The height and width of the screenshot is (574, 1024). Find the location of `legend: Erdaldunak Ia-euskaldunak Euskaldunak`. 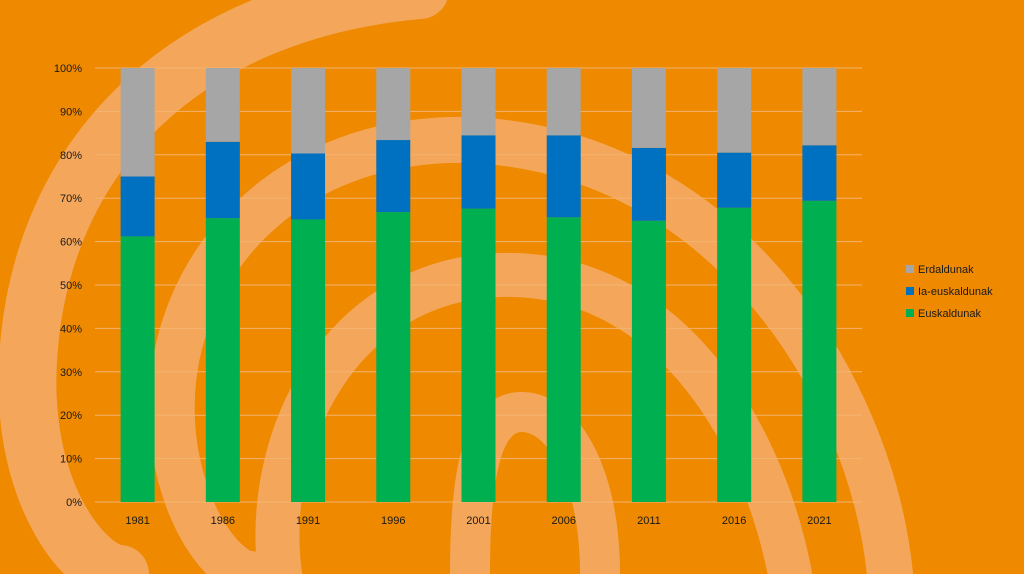

legend: Erdaldunak Ia-euskaldunak Euskaldunak is located at coordinates (949, 292).